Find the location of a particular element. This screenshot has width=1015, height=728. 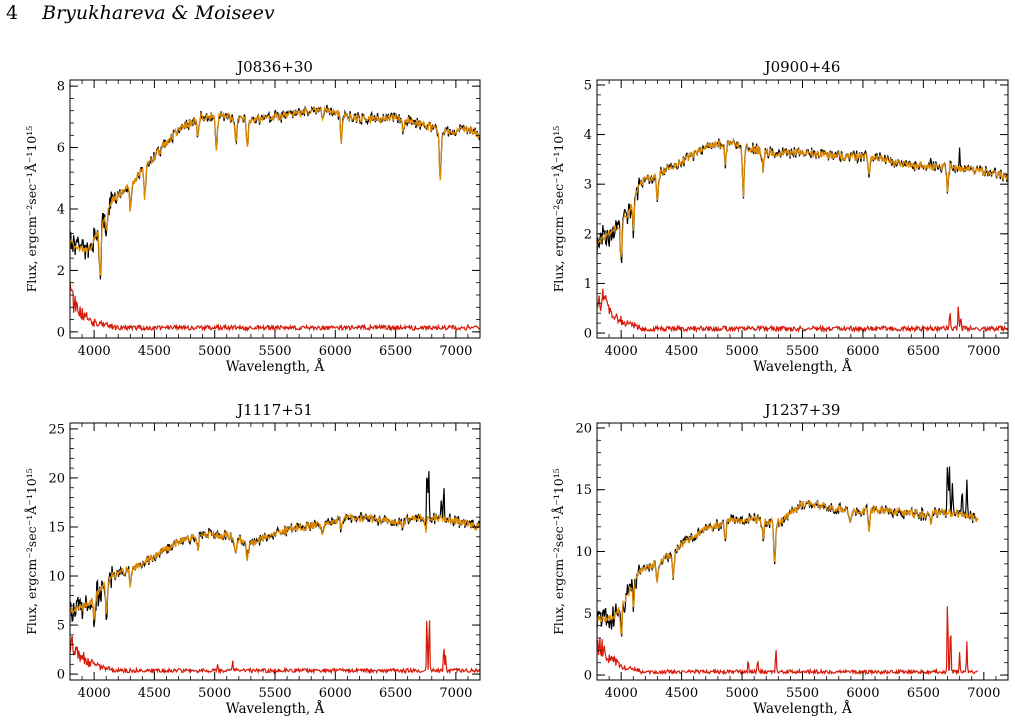

y-tick-label: 25 is located at coordinates (56, 429).